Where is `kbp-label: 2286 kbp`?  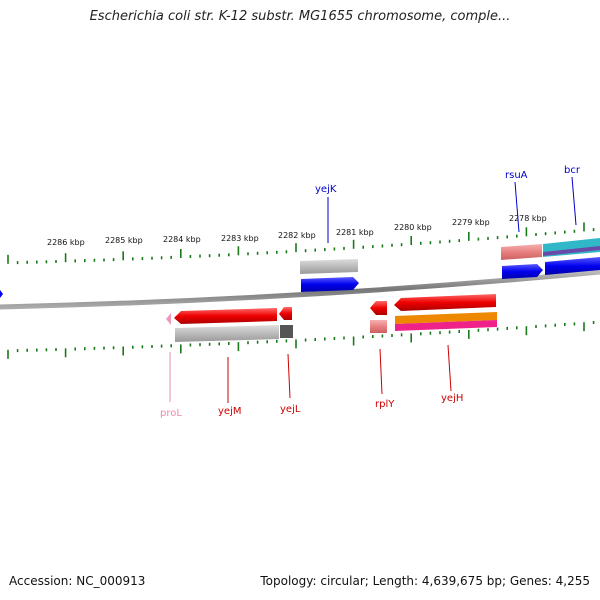
kbp-label: 2286 kbp is located at coordinates (66, 242).